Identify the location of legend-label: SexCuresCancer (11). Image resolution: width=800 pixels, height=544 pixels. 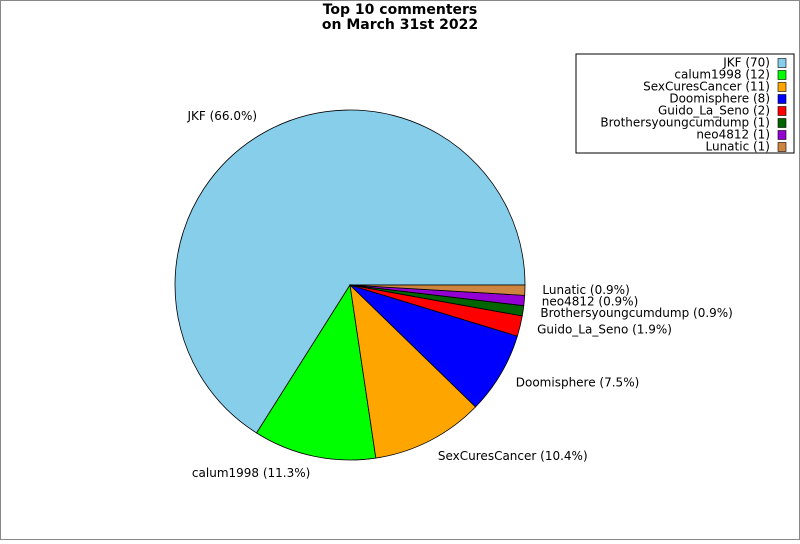
(706, 87).